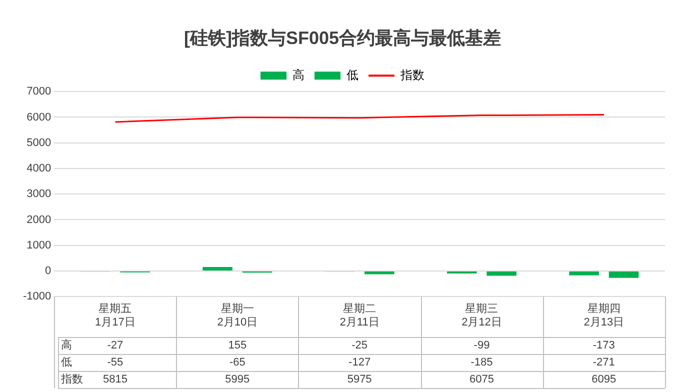 The width and height of the screenshot is (700, 392). I want to click on data-label: 155, so click(237, 346).